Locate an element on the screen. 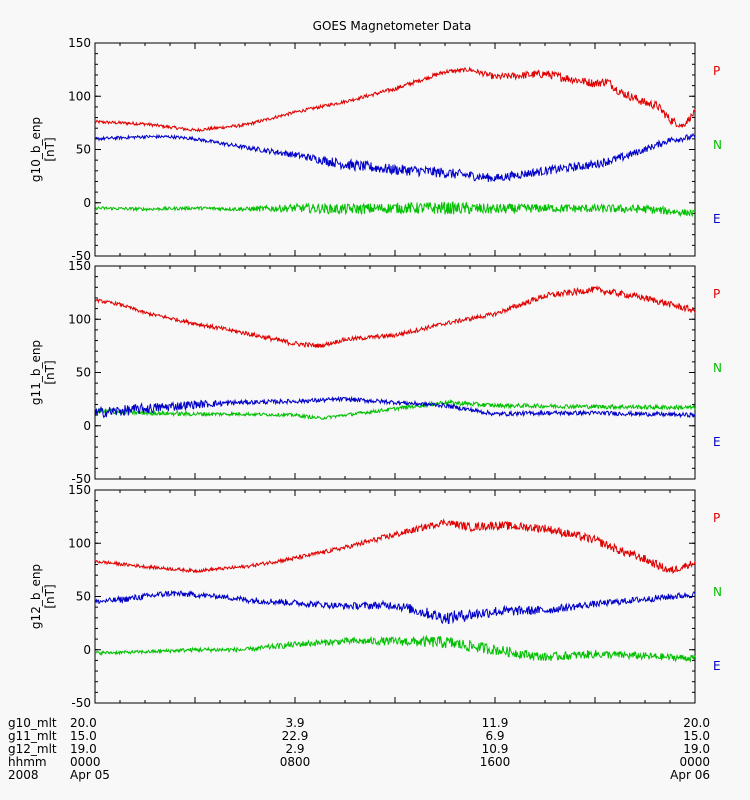 This screenshot has height=800, width=750. footer-value: 6.9 is located at coordinates (494, 736).